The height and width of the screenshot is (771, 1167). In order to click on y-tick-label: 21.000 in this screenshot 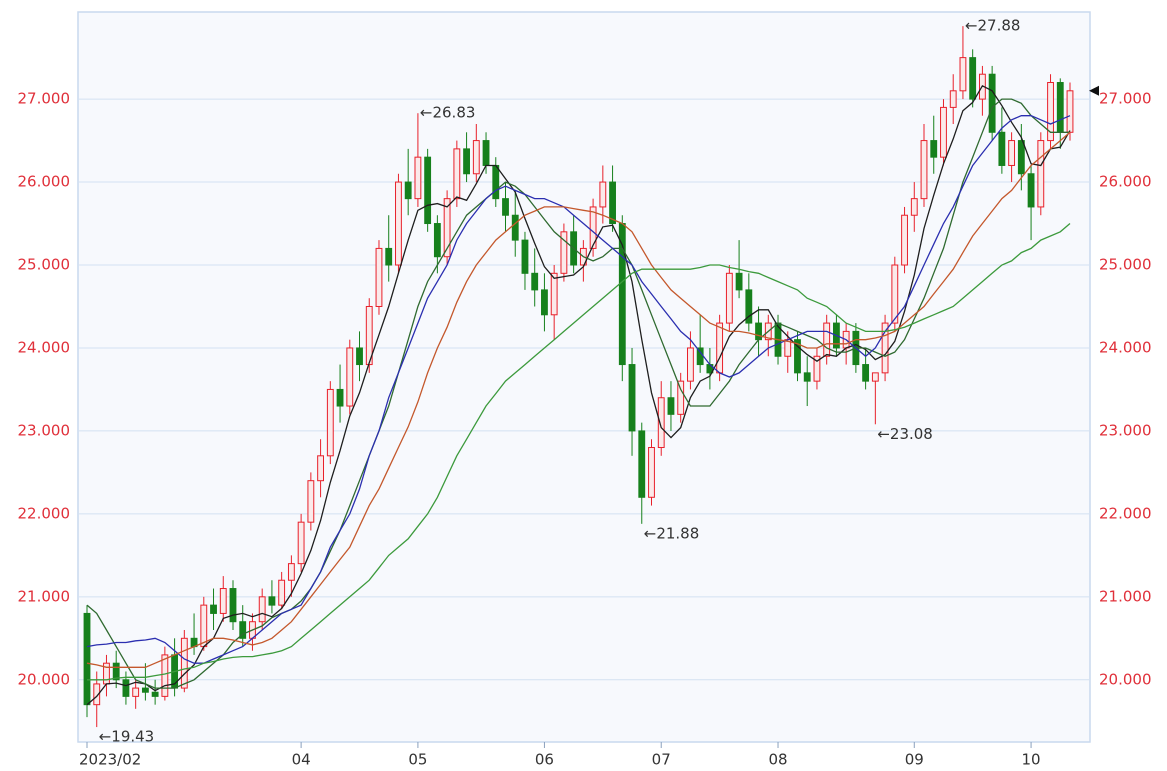, I will do `click(44, 596)`.